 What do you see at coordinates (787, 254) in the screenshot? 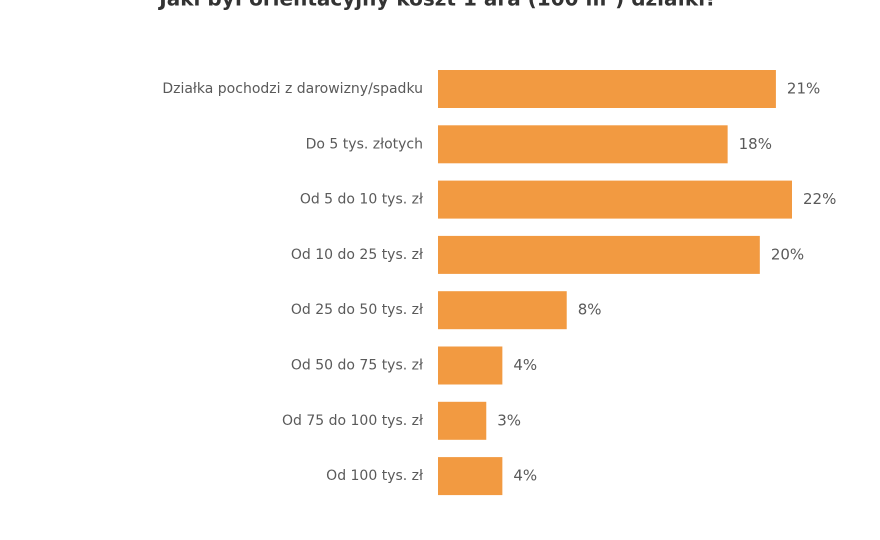
I see `value-label: 20%` at bounding box center [787, 254].